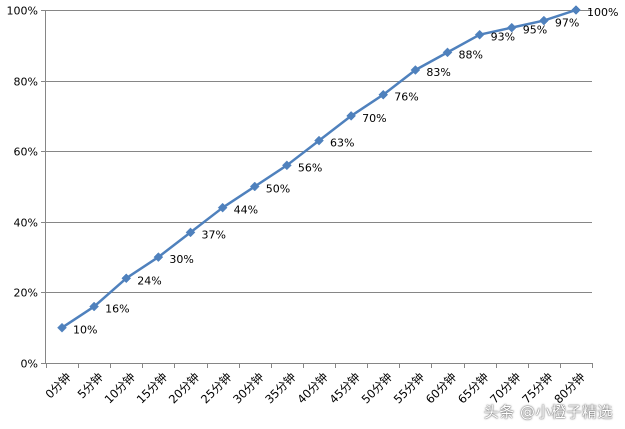  I want to click on x-tick-label: 45分钟, so click(344, 388).